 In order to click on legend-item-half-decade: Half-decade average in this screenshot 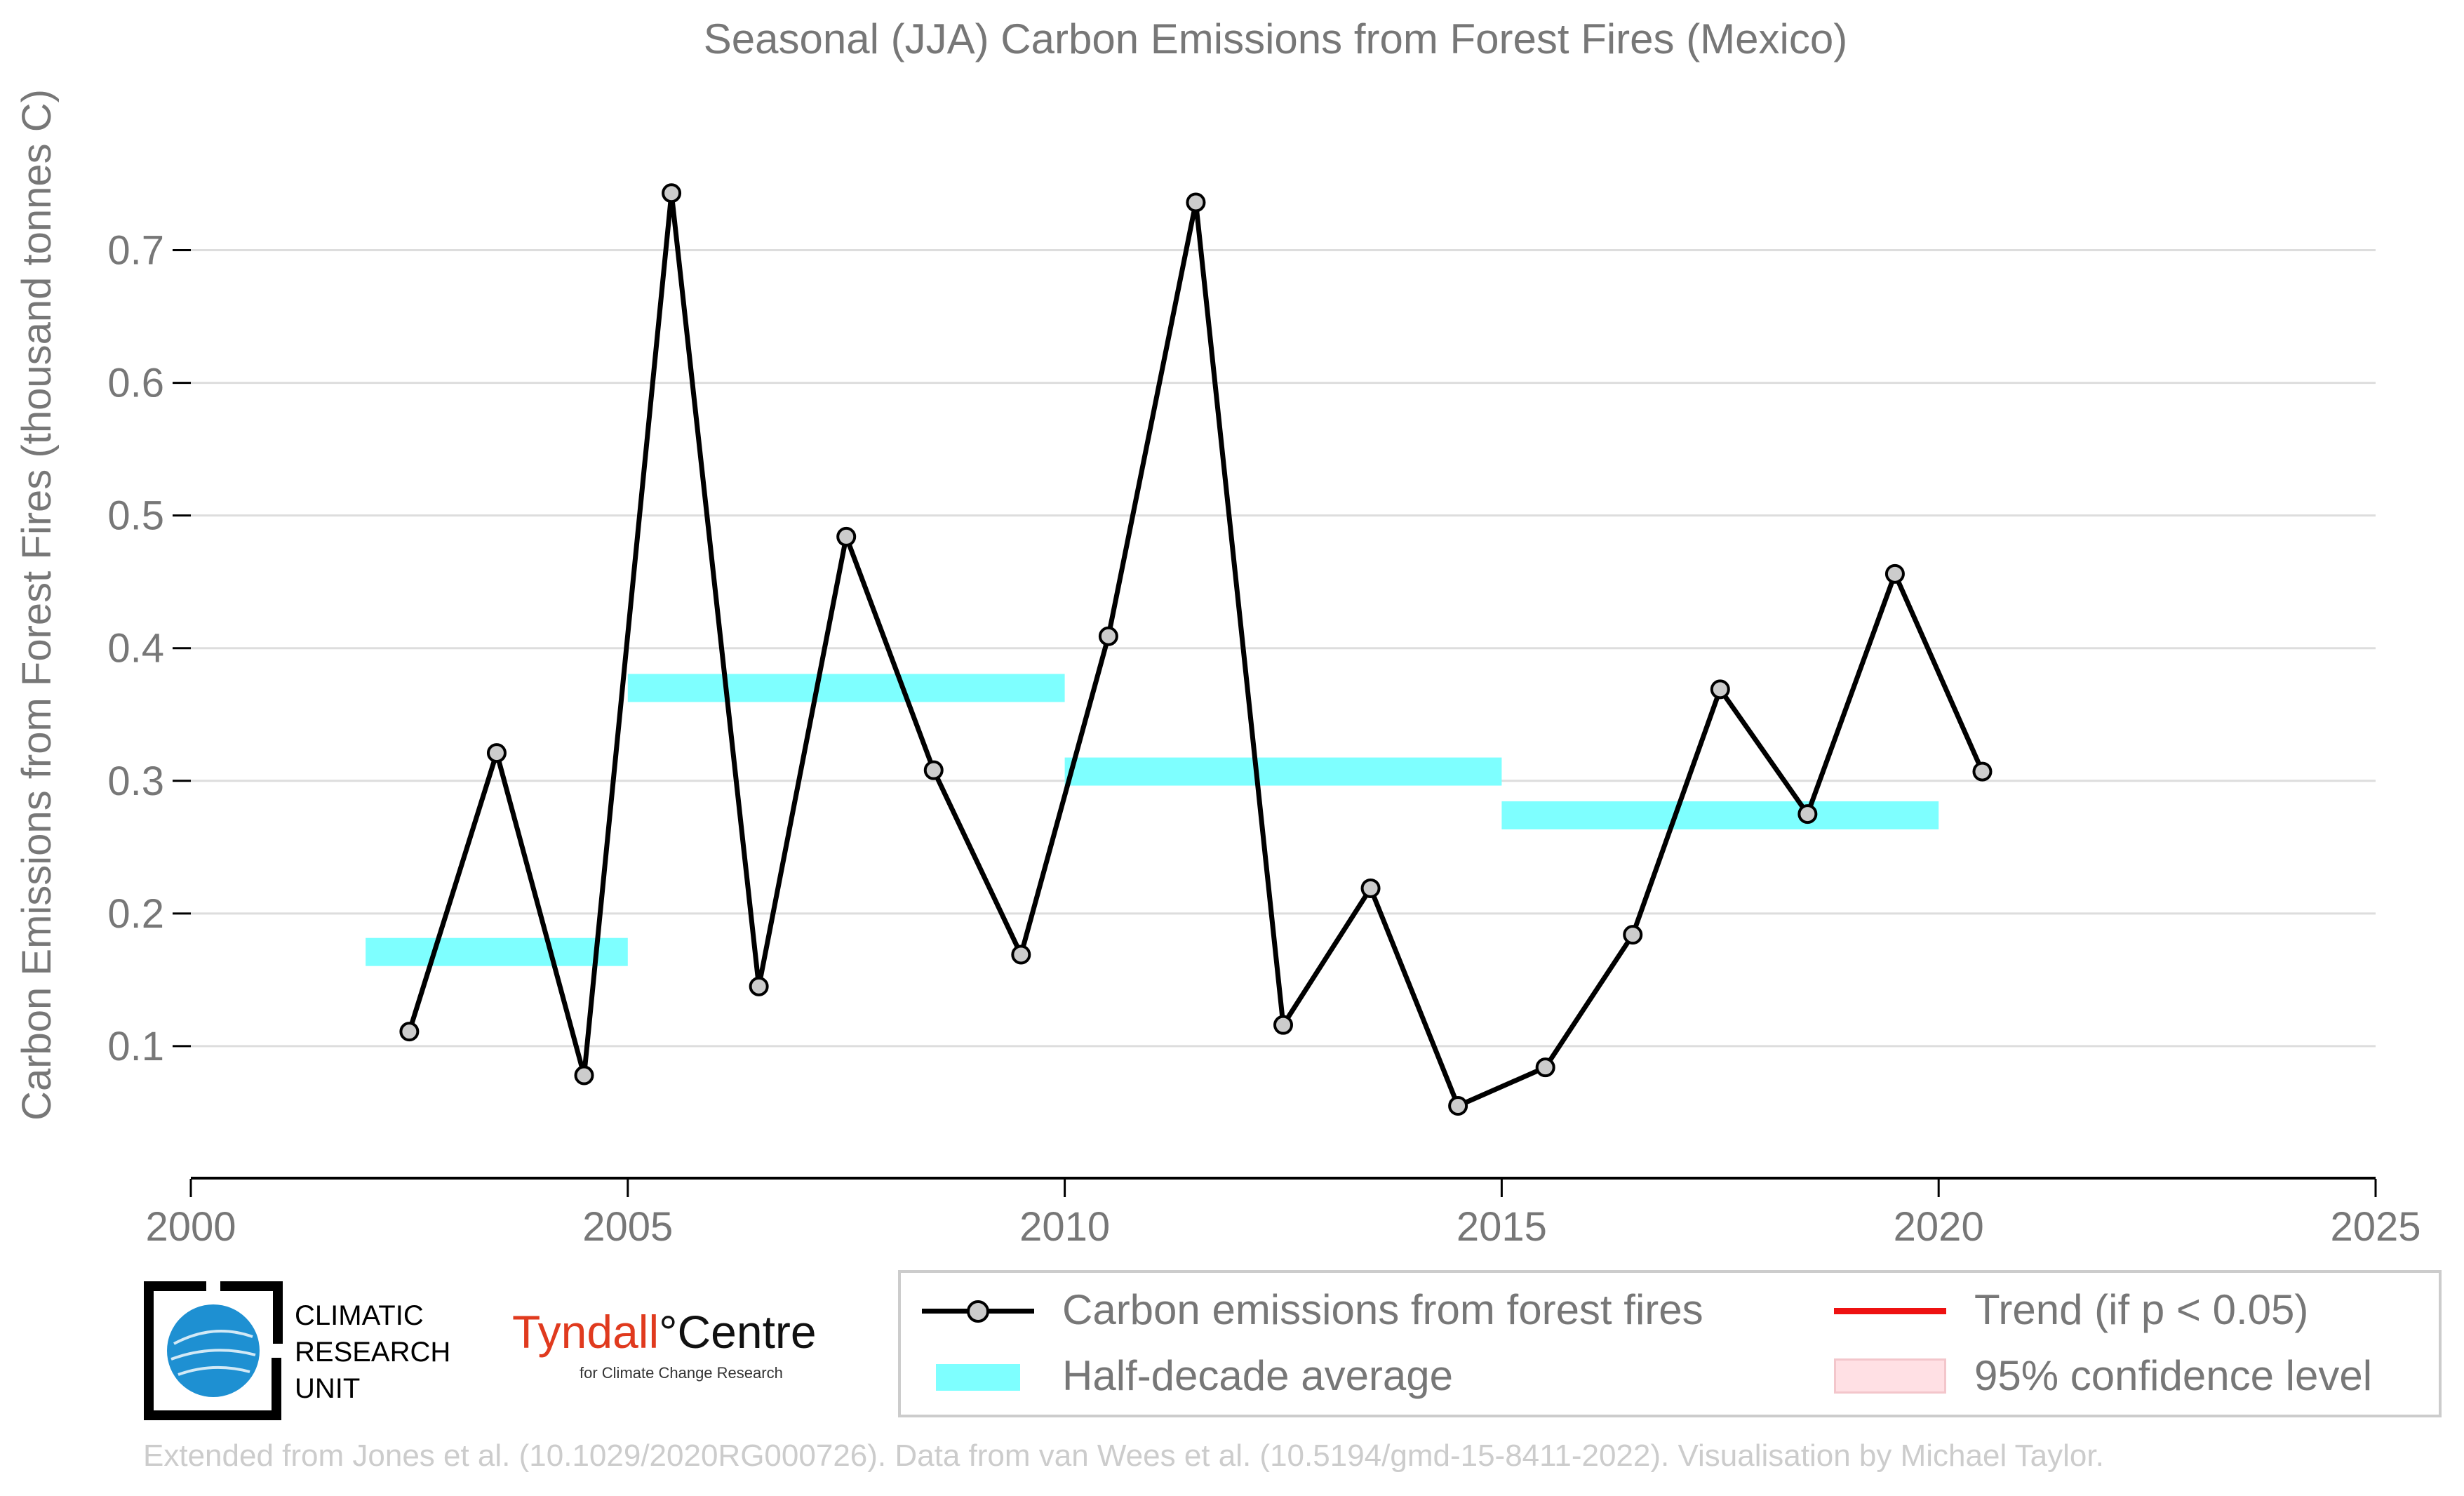, I will do `click(1187, 1375)`.